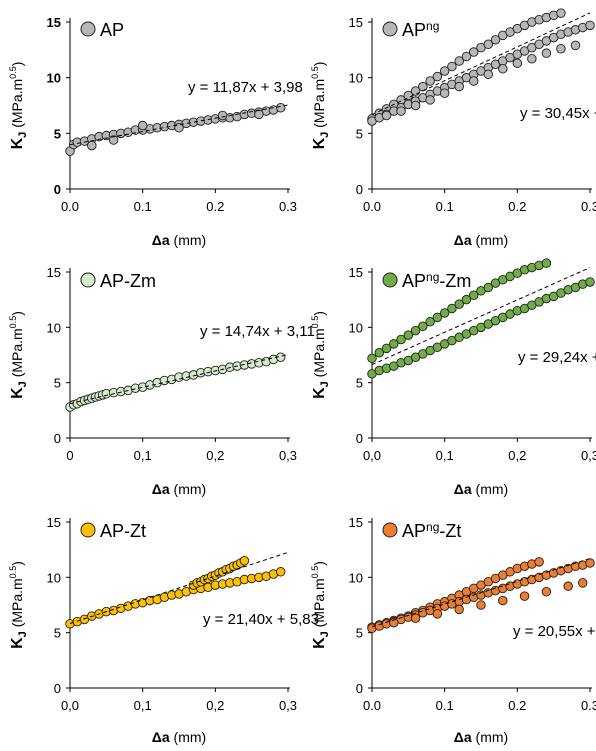  What do you see at coordinates (261, 619) in the screenshot?
I see `trendline-equation: y = 21,40x + 5,83` at bounding box center [261, 619].